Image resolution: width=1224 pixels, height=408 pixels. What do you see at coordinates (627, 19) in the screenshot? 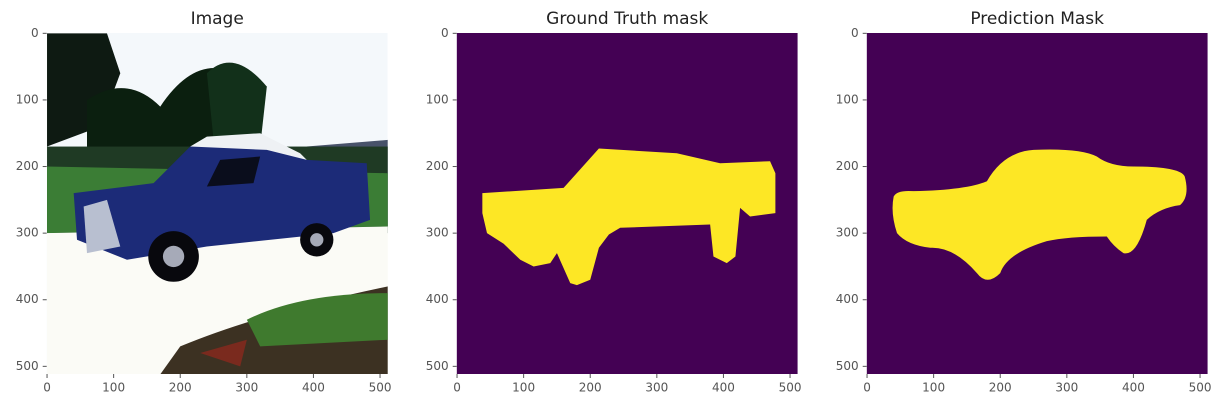
I see `panel-title: Ground Truth mask` at bounding box center [627, 19].